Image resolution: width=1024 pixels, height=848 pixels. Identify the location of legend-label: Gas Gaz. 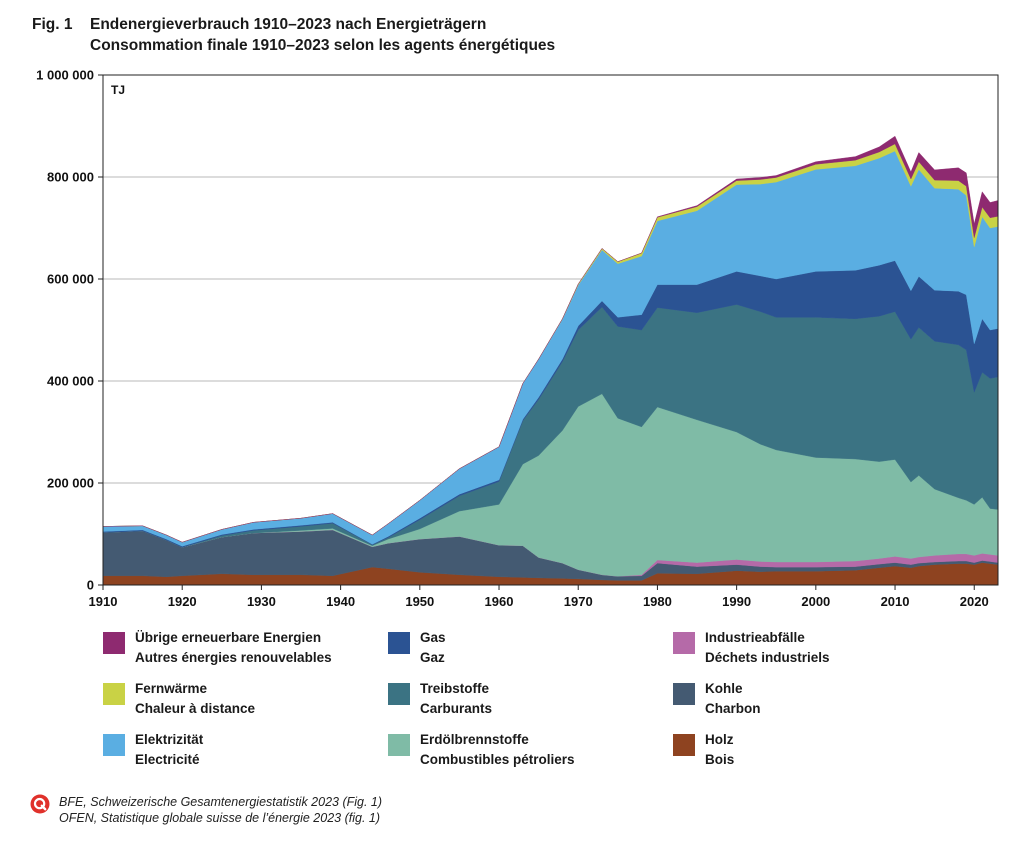
(433, 647).